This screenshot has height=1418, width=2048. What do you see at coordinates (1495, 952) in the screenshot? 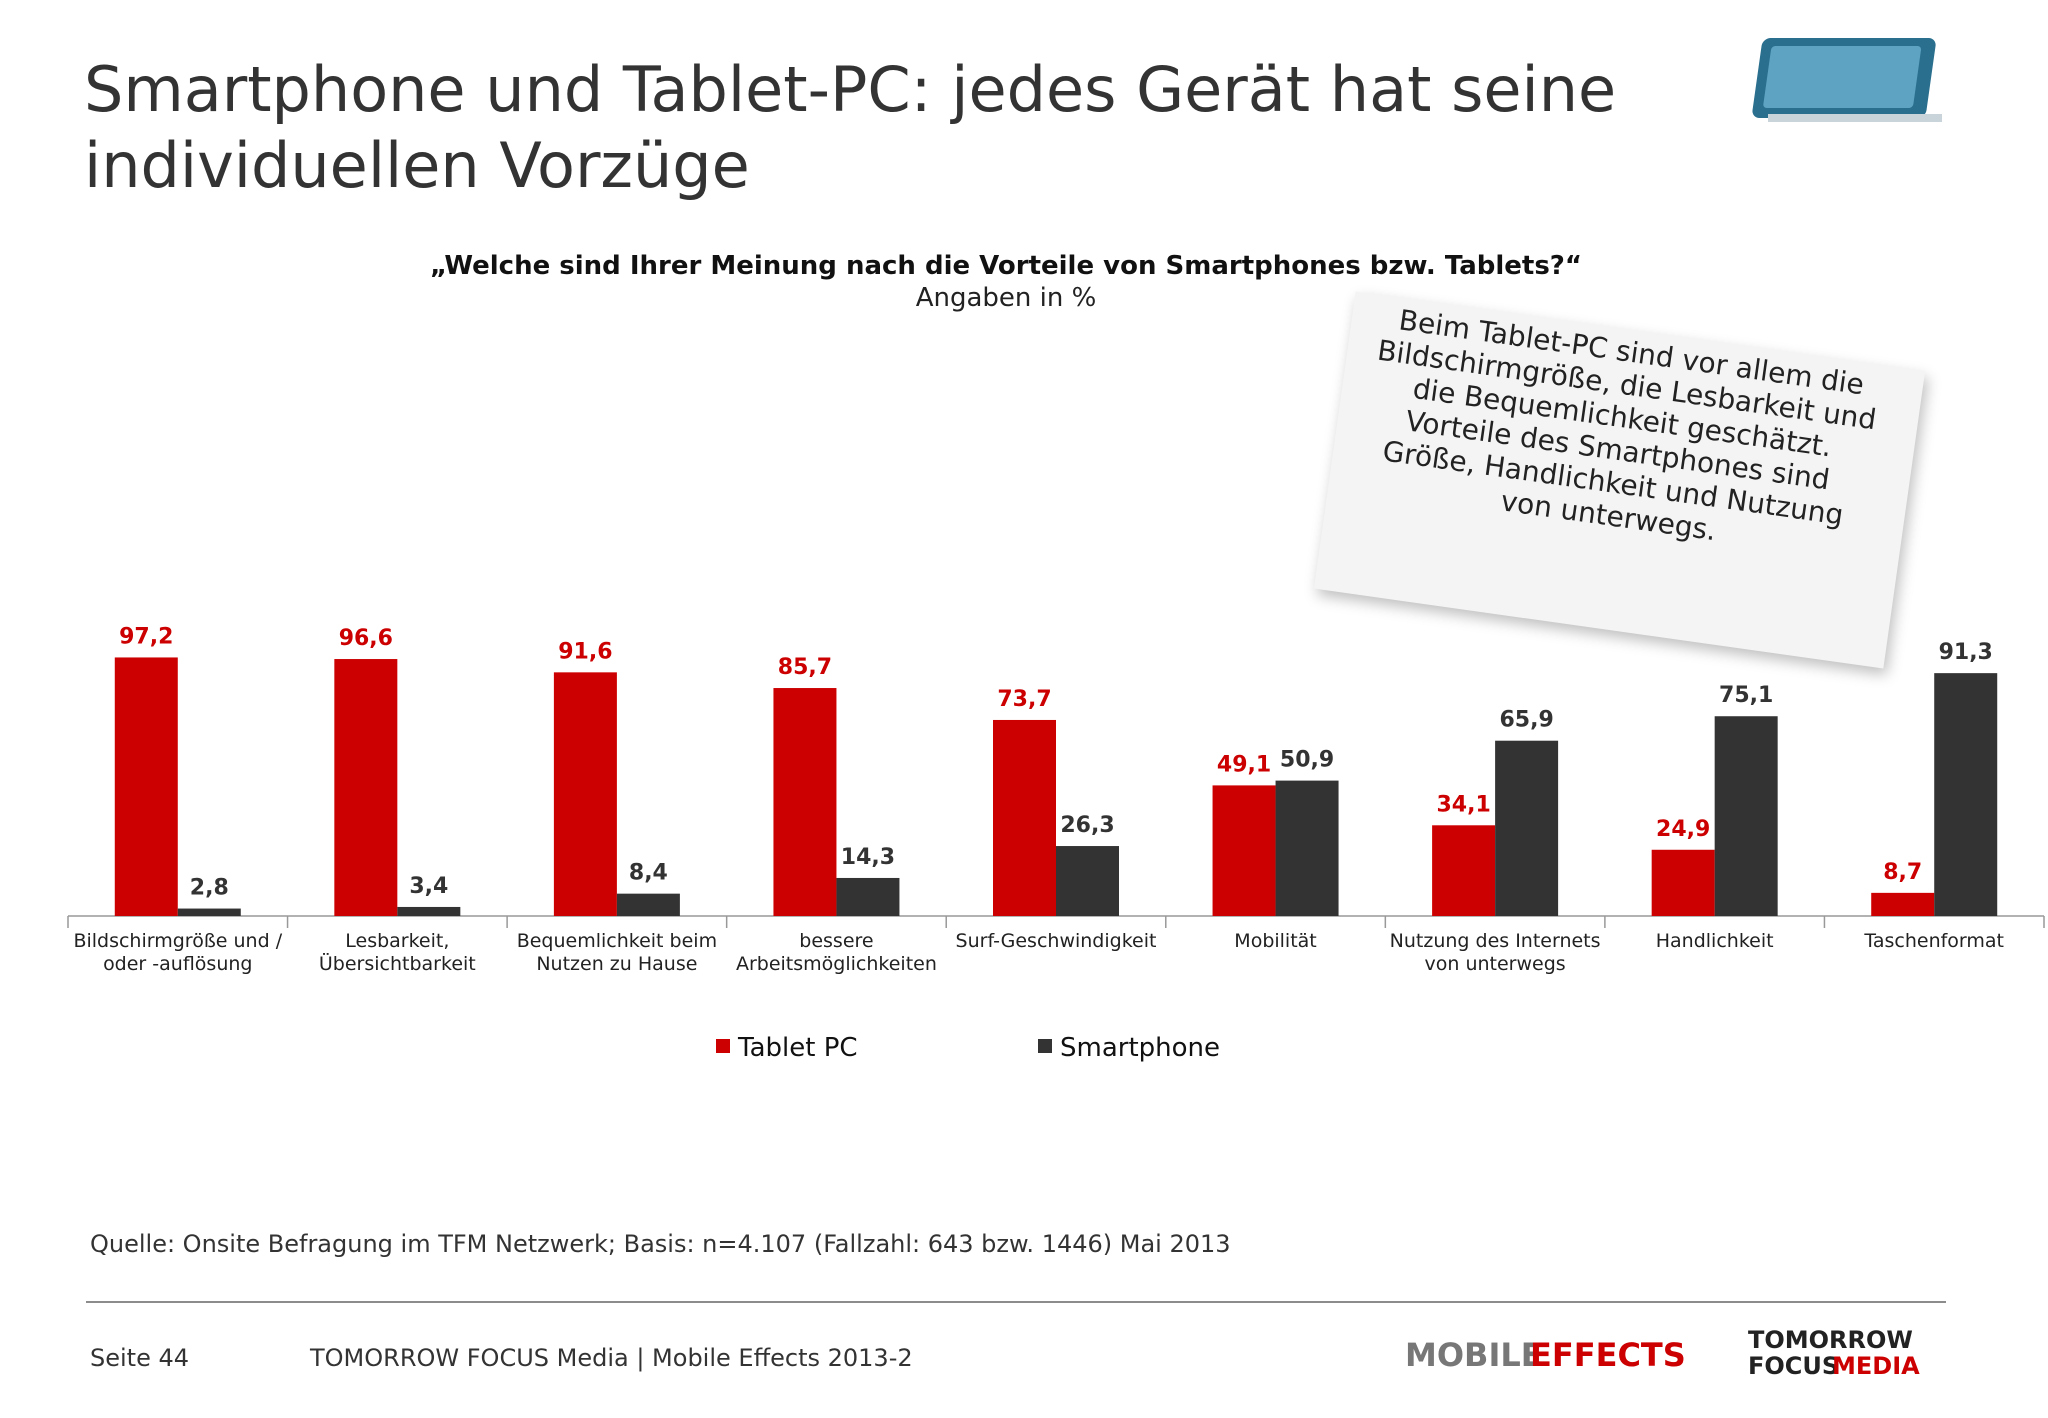
I see `x-tick-label: Nutzung des Internets von unterwegs` at bounding box center [1495, 952].